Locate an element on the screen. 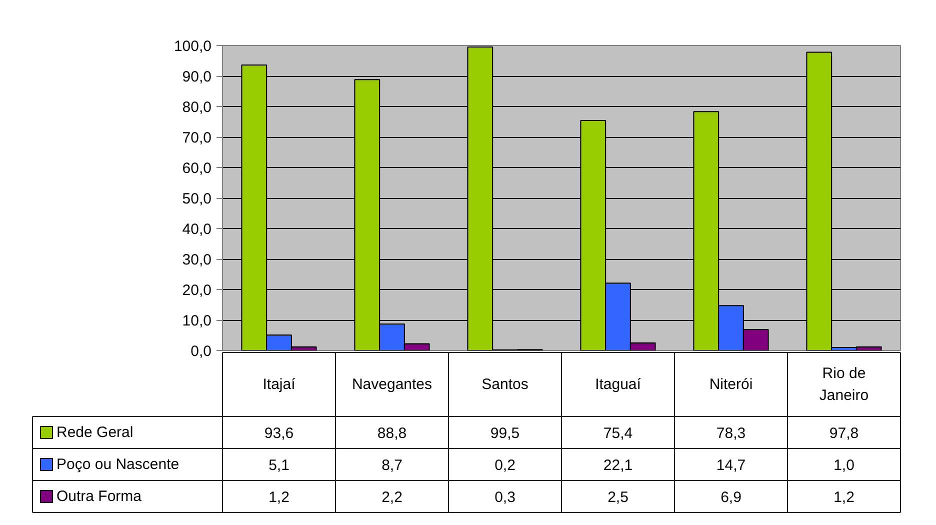  data-label: 1,0 is located at coordinates (844, 465).